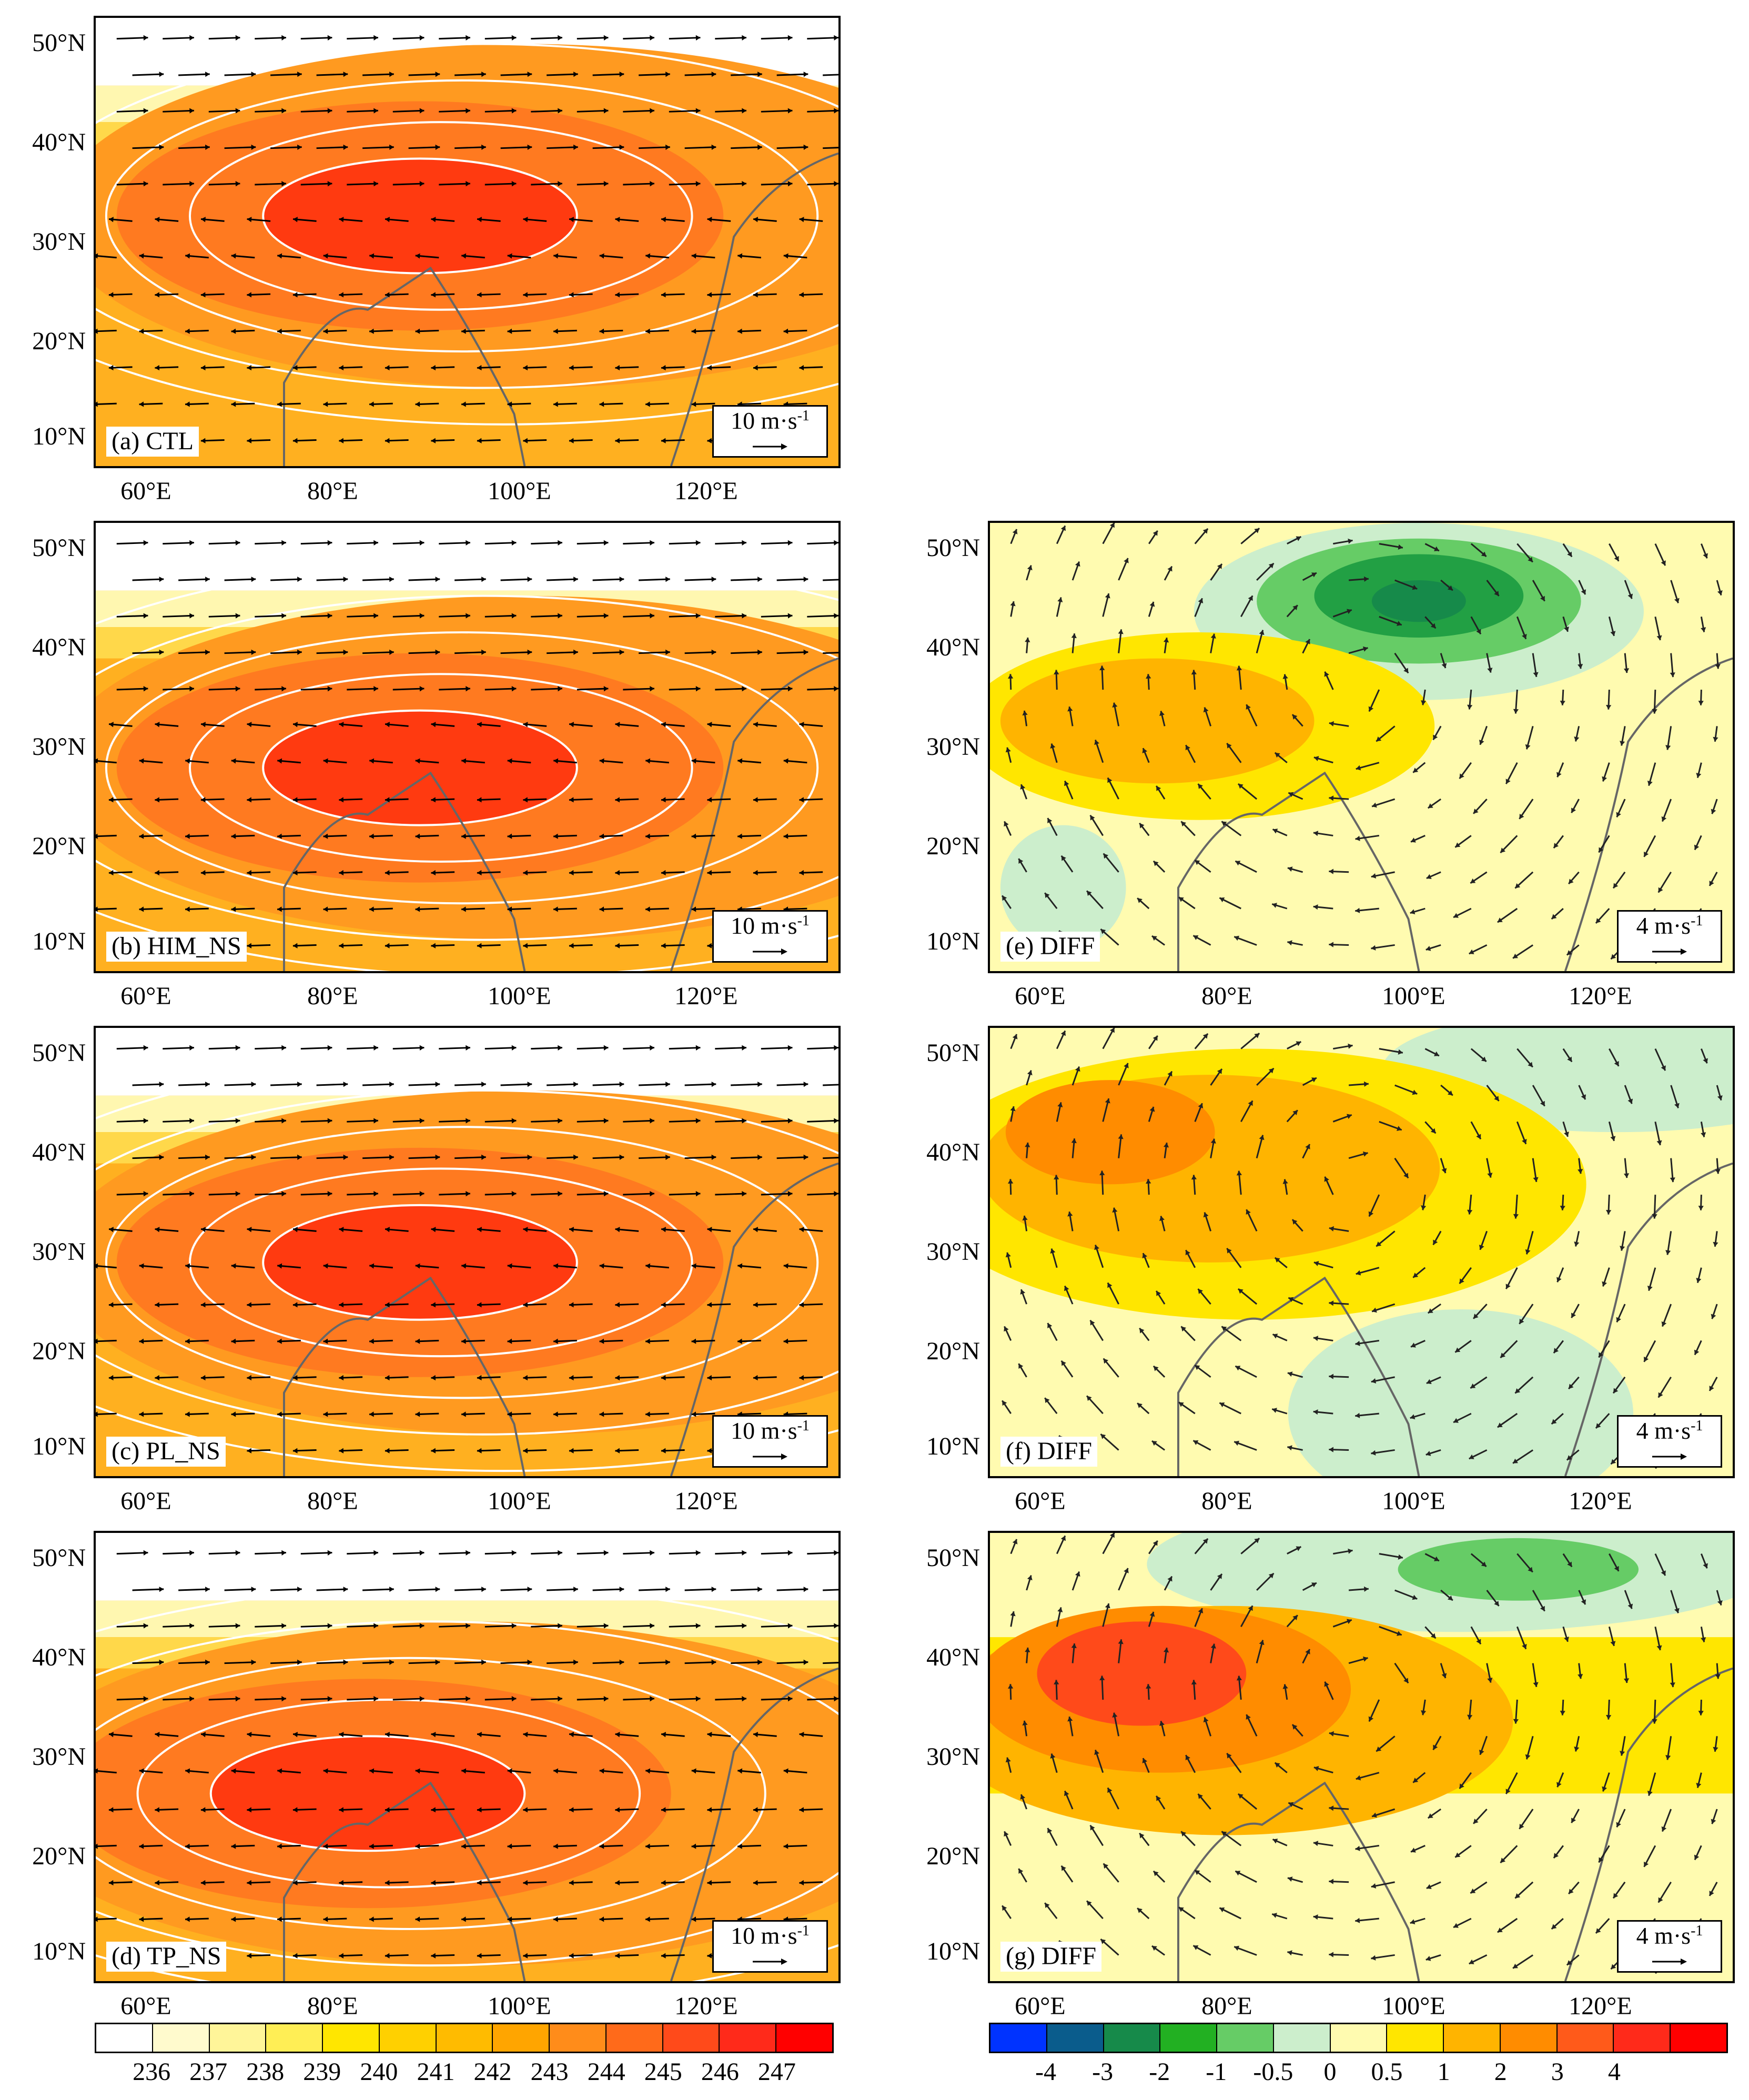 This screenshot has width=1749, height=2100. I want to click on latitude-label: 30°N, so click(953, 747).